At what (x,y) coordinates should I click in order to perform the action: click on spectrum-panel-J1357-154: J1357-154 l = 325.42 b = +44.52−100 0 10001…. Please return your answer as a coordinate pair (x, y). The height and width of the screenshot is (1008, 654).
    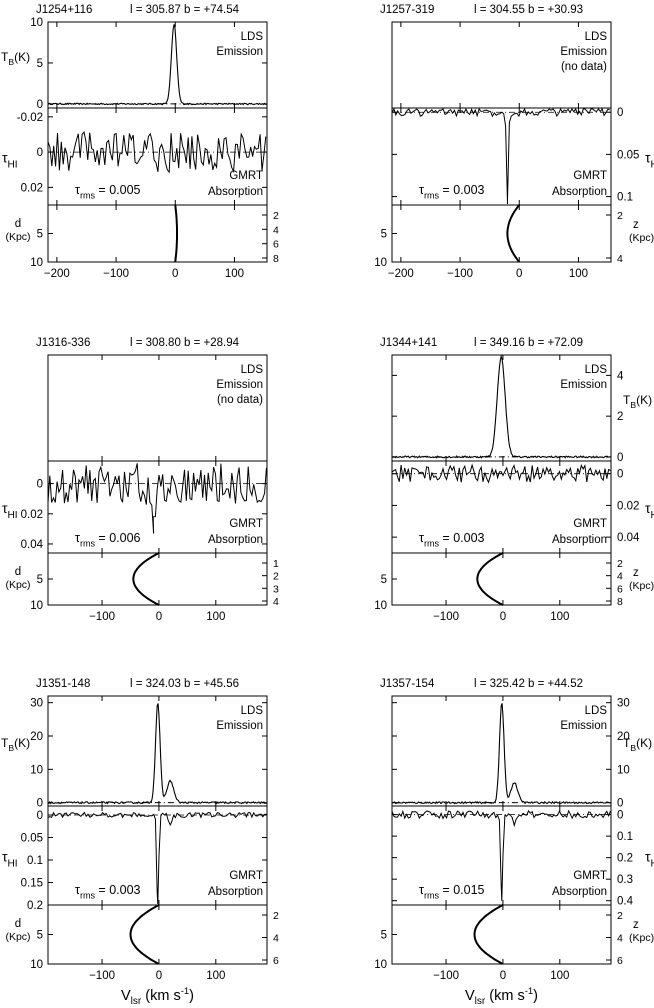
    Looking at the image, I should click on (514, 830).